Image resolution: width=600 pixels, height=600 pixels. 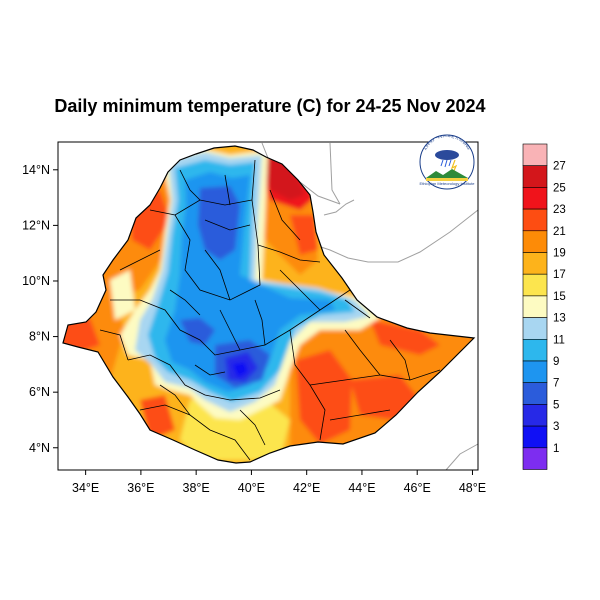 I want to click on lon-tick-label: 40°E, so click(x=251, y=488).